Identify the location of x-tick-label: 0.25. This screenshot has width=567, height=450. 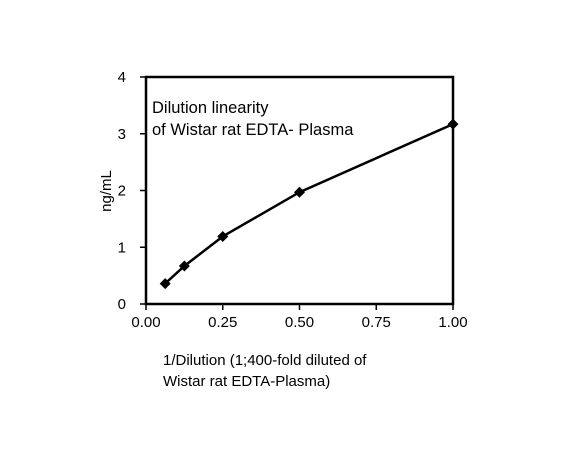
(222, 322).